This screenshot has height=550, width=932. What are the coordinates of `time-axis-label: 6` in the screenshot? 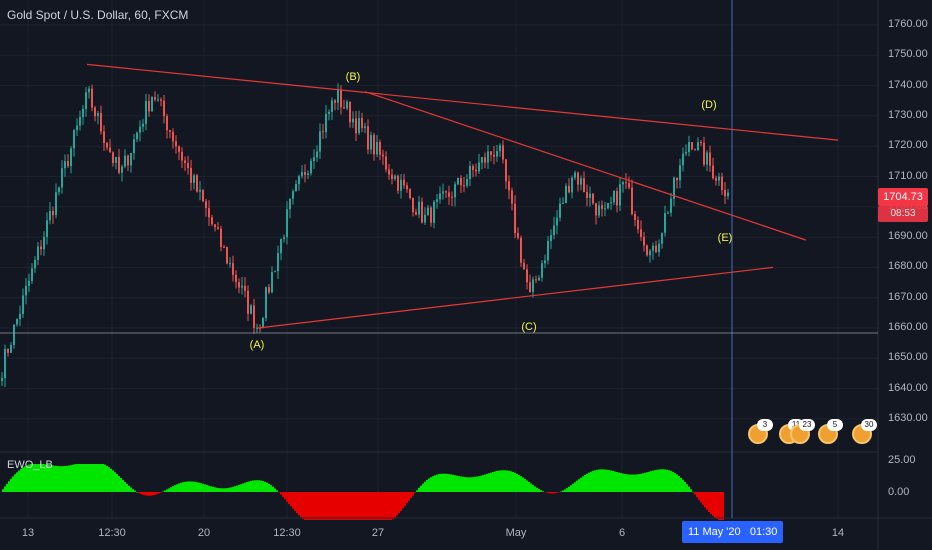 It's located at (622, 533).